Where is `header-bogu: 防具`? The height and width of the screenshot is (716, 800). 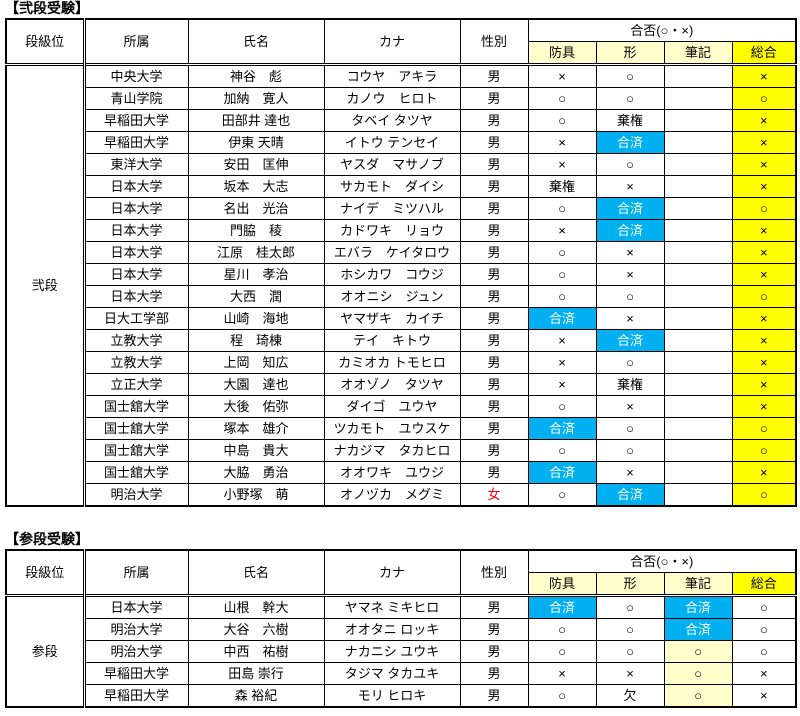
header-bogu: 防具 is located at coordinates (562, 584).